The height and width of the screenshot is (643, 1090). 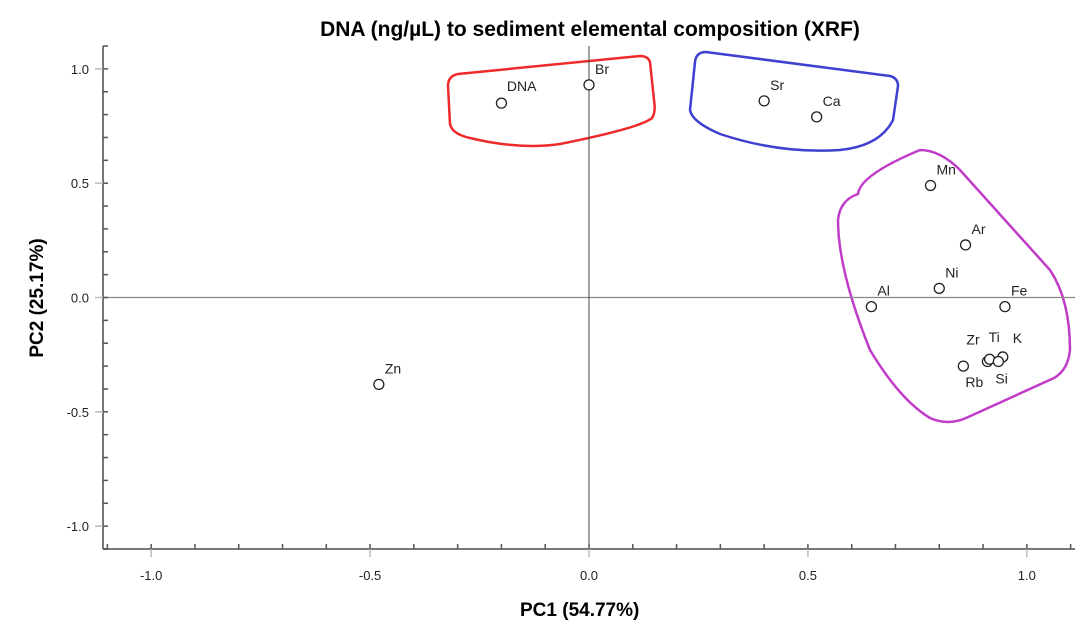 What do you see at coordinates (1005, 306) in the screenshot?
I see `data-point-fe` at bounding box center [1005, 306].